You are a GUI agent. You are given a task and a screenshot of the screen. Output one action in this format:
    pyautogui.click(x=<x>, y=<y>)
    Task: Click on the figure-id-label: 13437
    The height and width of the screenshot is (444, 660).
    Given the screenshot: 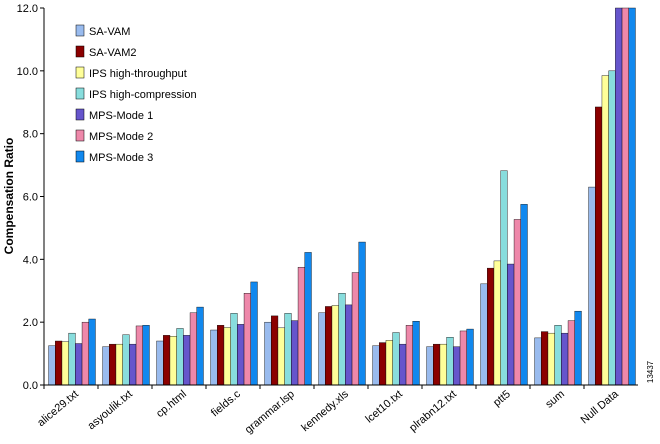 What is the action you would take?
    pyautogui.click(x=650, y=371)
    